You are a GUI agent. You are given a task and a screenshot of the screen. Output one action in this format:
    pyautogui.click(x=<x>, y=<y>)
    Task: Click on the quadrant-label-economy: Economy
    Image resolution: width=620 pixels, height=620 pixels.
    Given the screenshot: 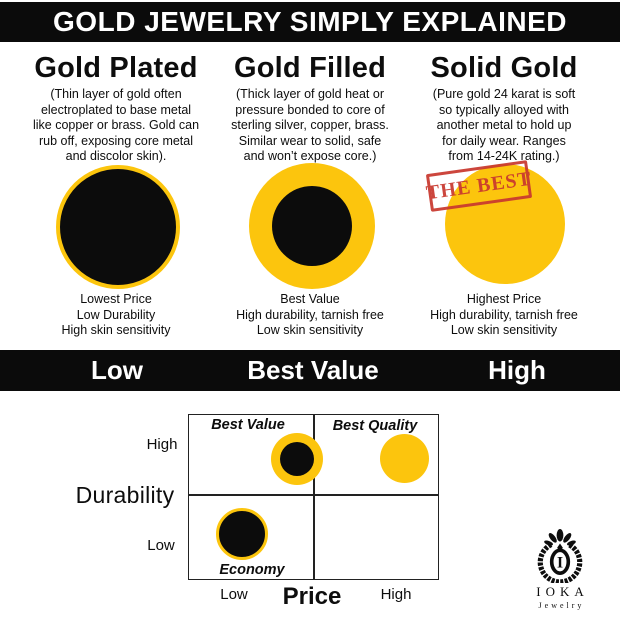 What is the action you would take?
    pyautogui.click(x=252, y=570)
    